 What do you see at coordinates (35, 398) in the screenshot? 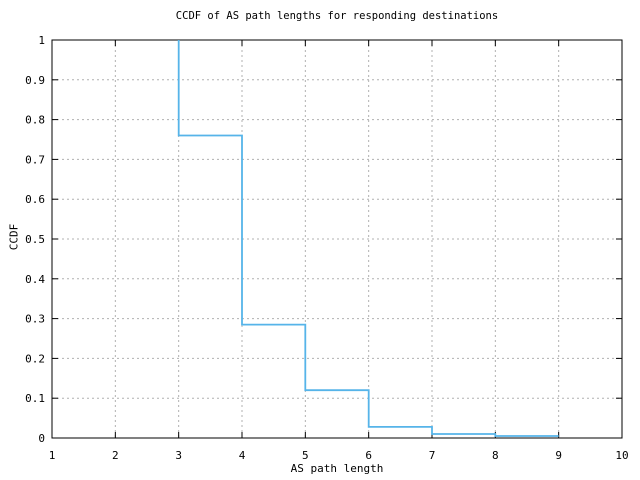
I see `y-tick-label: 0.1` at bounding box center [35, 398].